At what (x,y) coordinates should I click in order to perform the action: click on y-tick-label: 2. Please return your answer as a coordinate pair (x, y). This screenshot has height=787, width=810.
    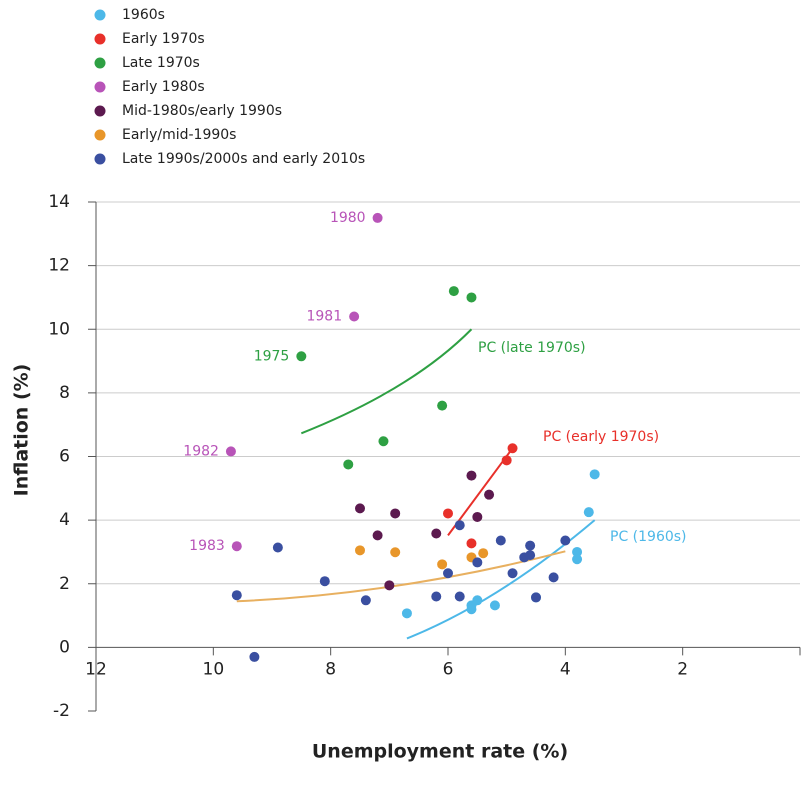
    Looking at the image, I should click on (64, 584).